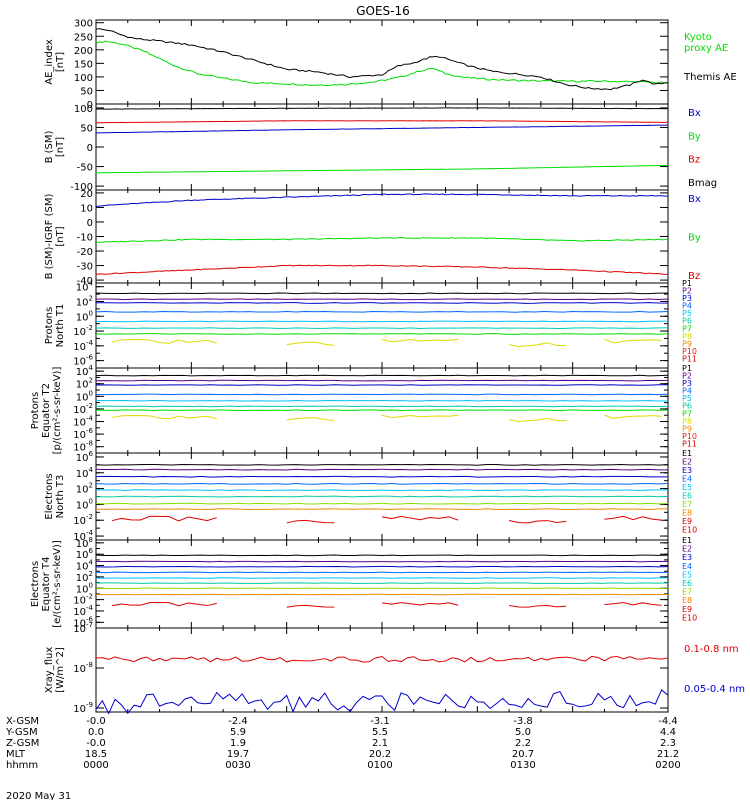 The image size is (750, 800). I want to click on y-tick-exponent: 6, so click(91, 551).